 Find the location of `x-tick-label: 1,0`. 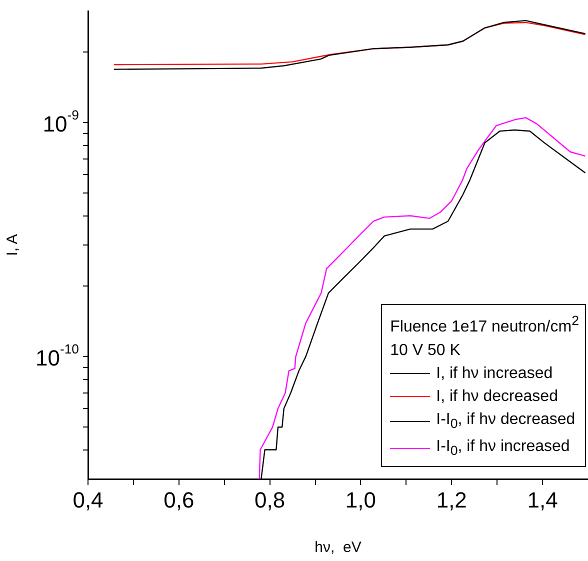

x-tick-label: 1,0 is located at coordinates (360, 499).